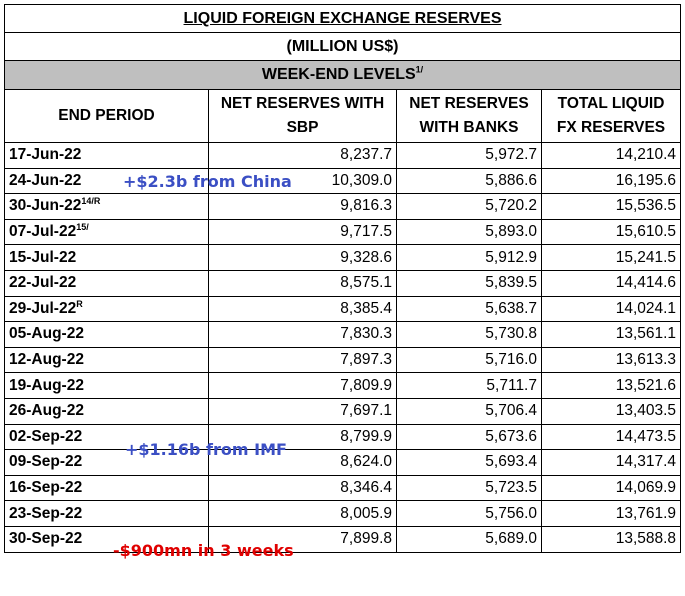 The width and height of the screenshot is (685, 596). Describe the element at coordinates (91, 201) in the screenshot. I see `period-footnote: 14/R` at that location.